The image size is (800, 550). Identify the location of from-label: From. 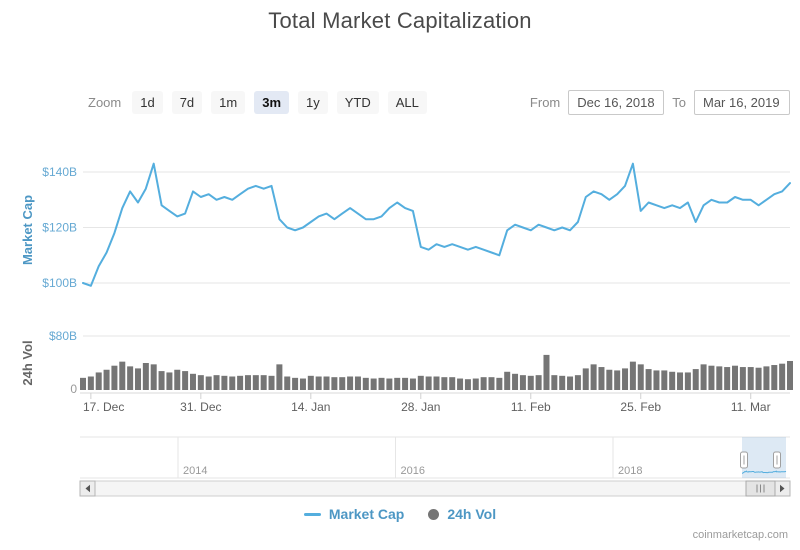
(545, 102).